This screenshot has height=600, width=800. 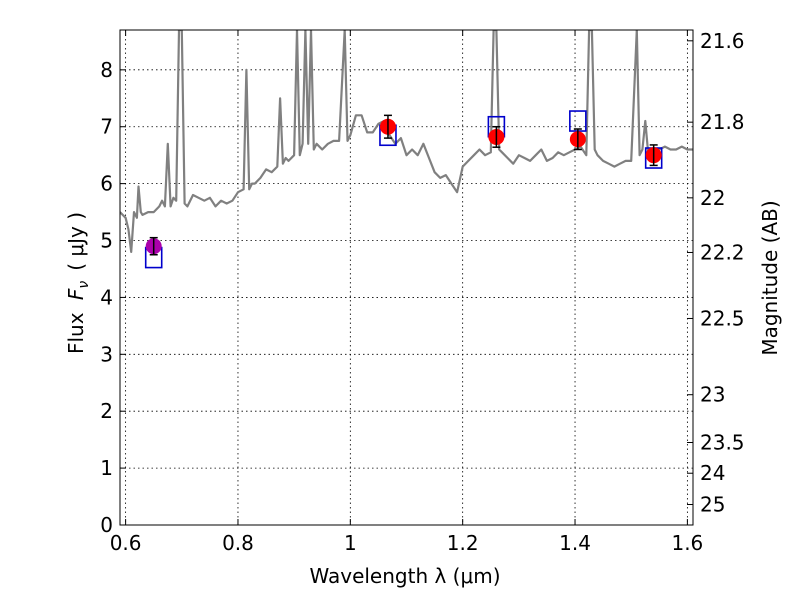 What do you see at coordinates (722, 41) in the screenshot?
I see `y2-tick-label: 21.6` at bounding box center [722, 41].